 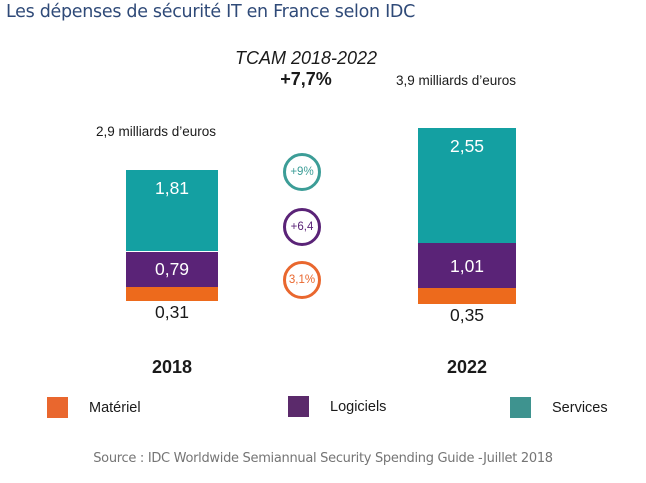 What do you see at coordinates (115, 407) in the screenshot?
I see `legend-label: Matériel` at bounding box center [115, 407].